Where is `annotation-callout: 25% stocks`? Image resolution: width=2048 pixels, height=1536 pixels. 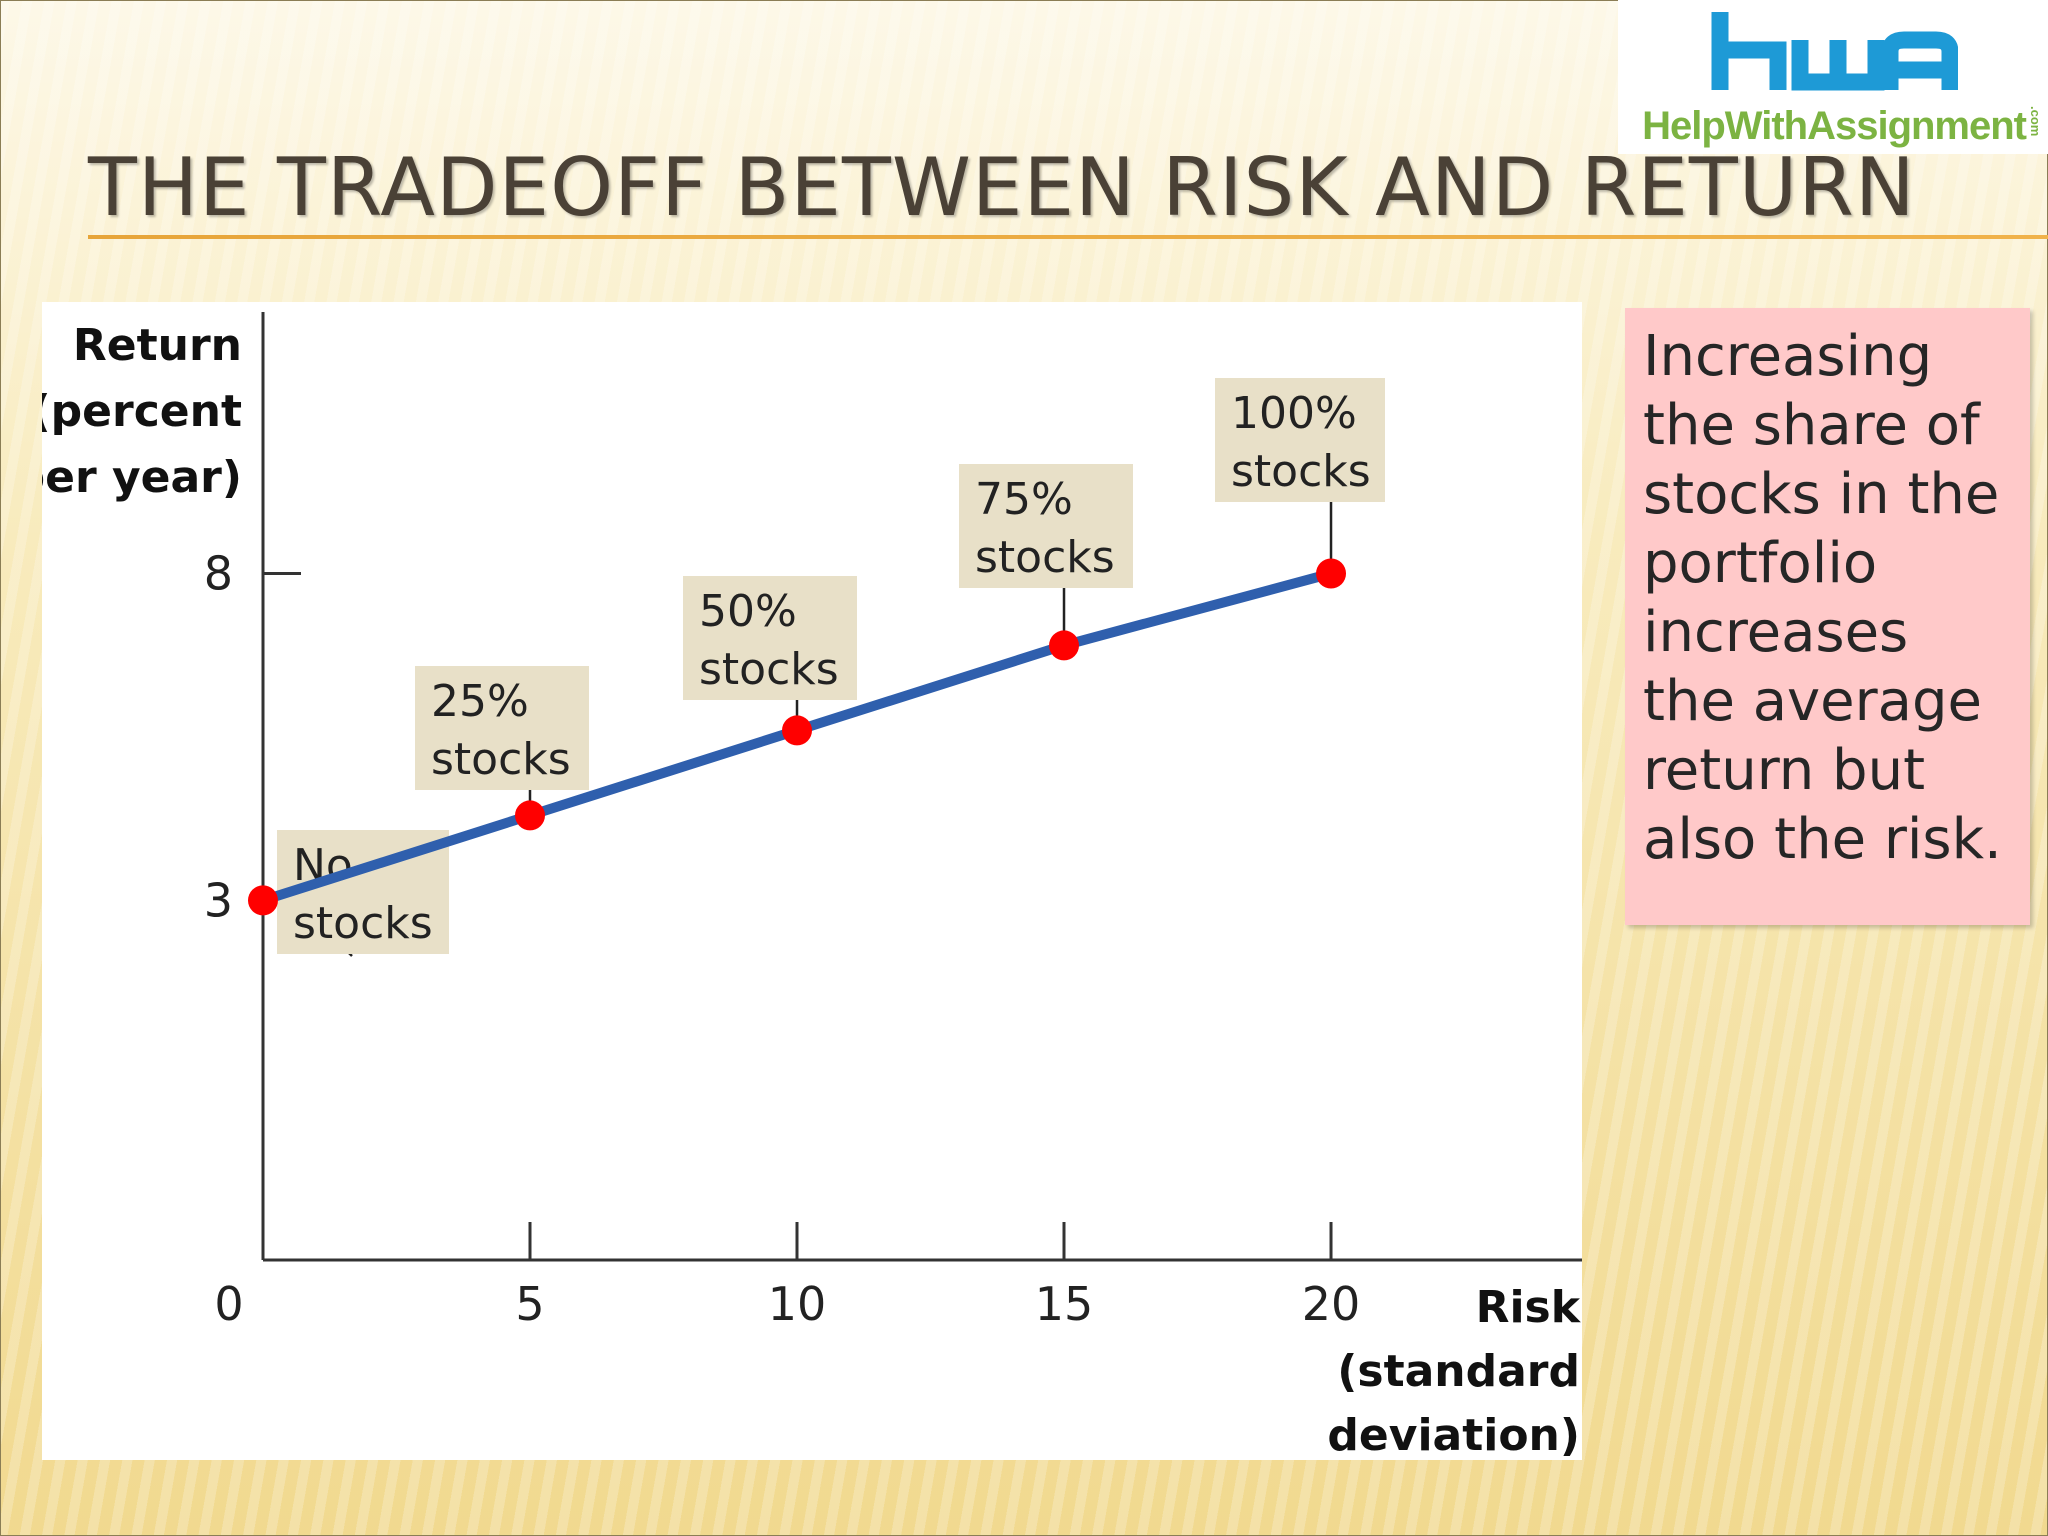
annotation-callout: 25% stocks is located at coordinates (502, 741).